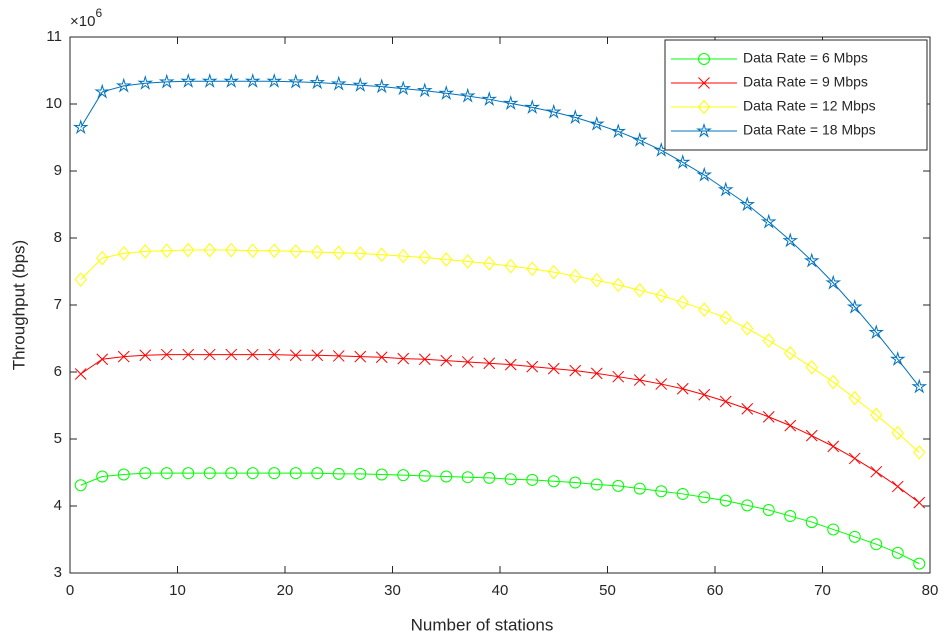 This screenshot has width=945, height=639. I want to click on y-tick-label: 5, so click(58, 438).